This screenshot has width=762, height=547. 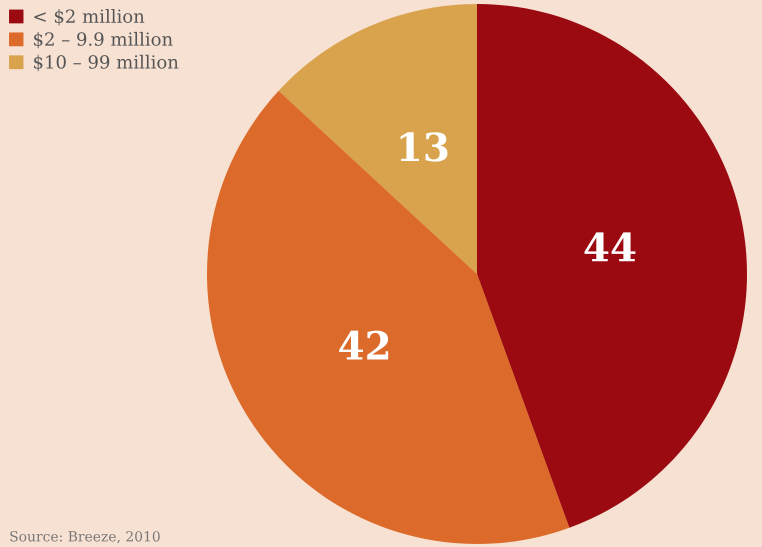 I want to click on source-note: Source: Breeze, 2010, so click(x=85, y=537).